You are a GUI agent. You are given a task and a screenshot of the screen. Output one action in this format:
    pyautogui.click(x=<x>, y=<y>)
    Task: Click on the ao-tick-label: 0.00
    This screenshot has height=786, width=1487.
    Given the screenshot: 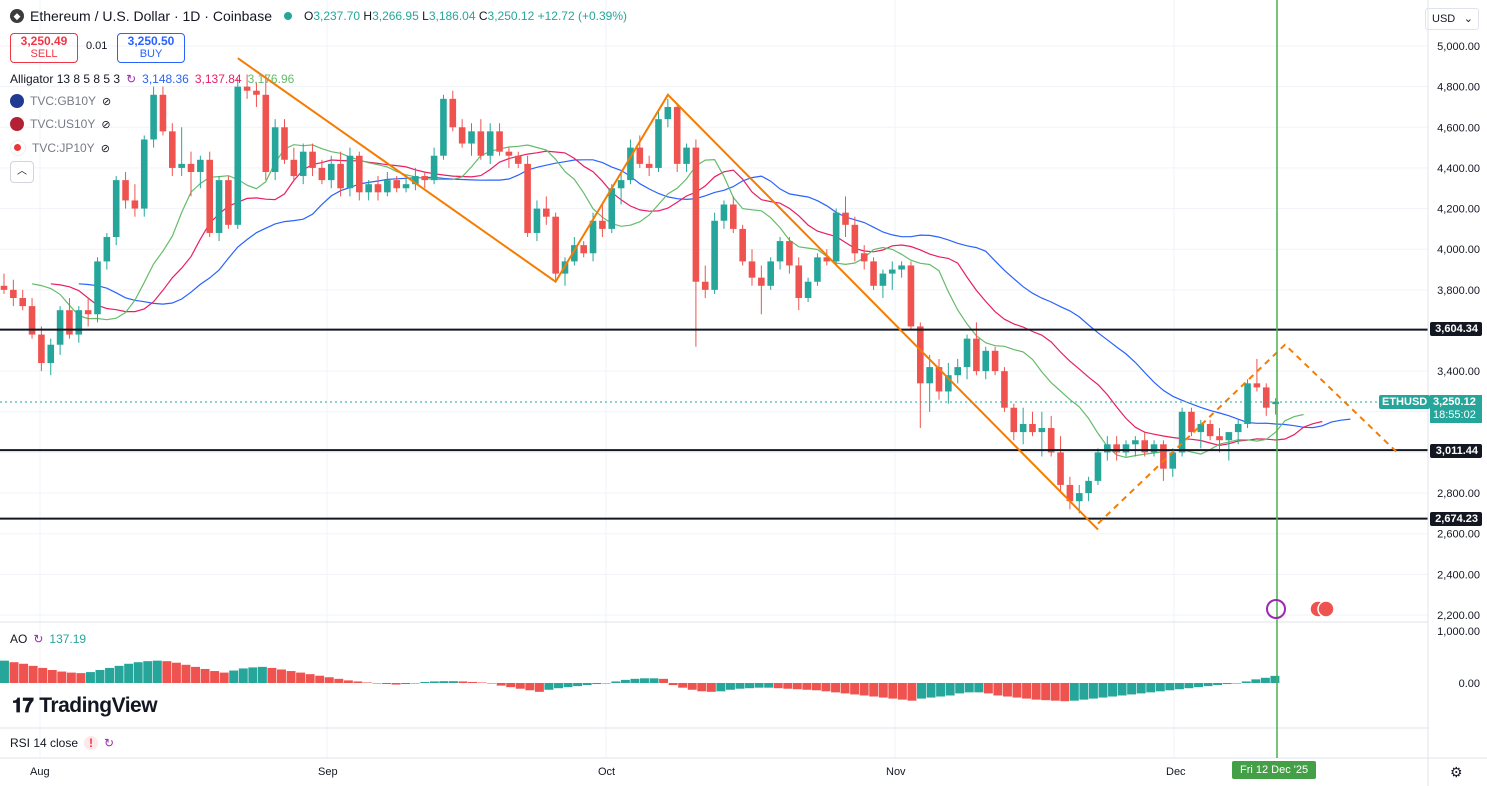 What is the action you would take?
    pyautogui.click(x=1469, y=684)
    